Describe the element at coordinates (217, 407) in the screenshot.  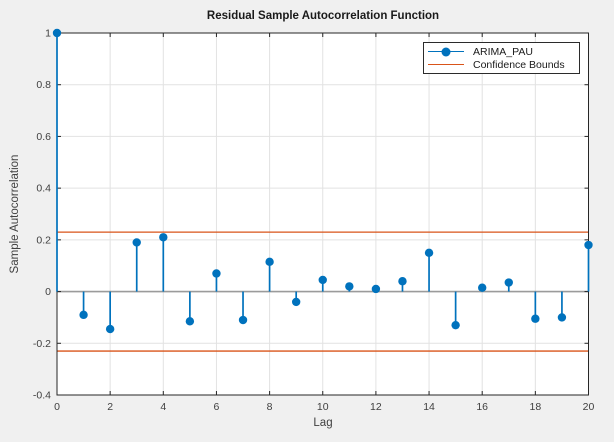
I see `x-tick-label: 6` at that location.